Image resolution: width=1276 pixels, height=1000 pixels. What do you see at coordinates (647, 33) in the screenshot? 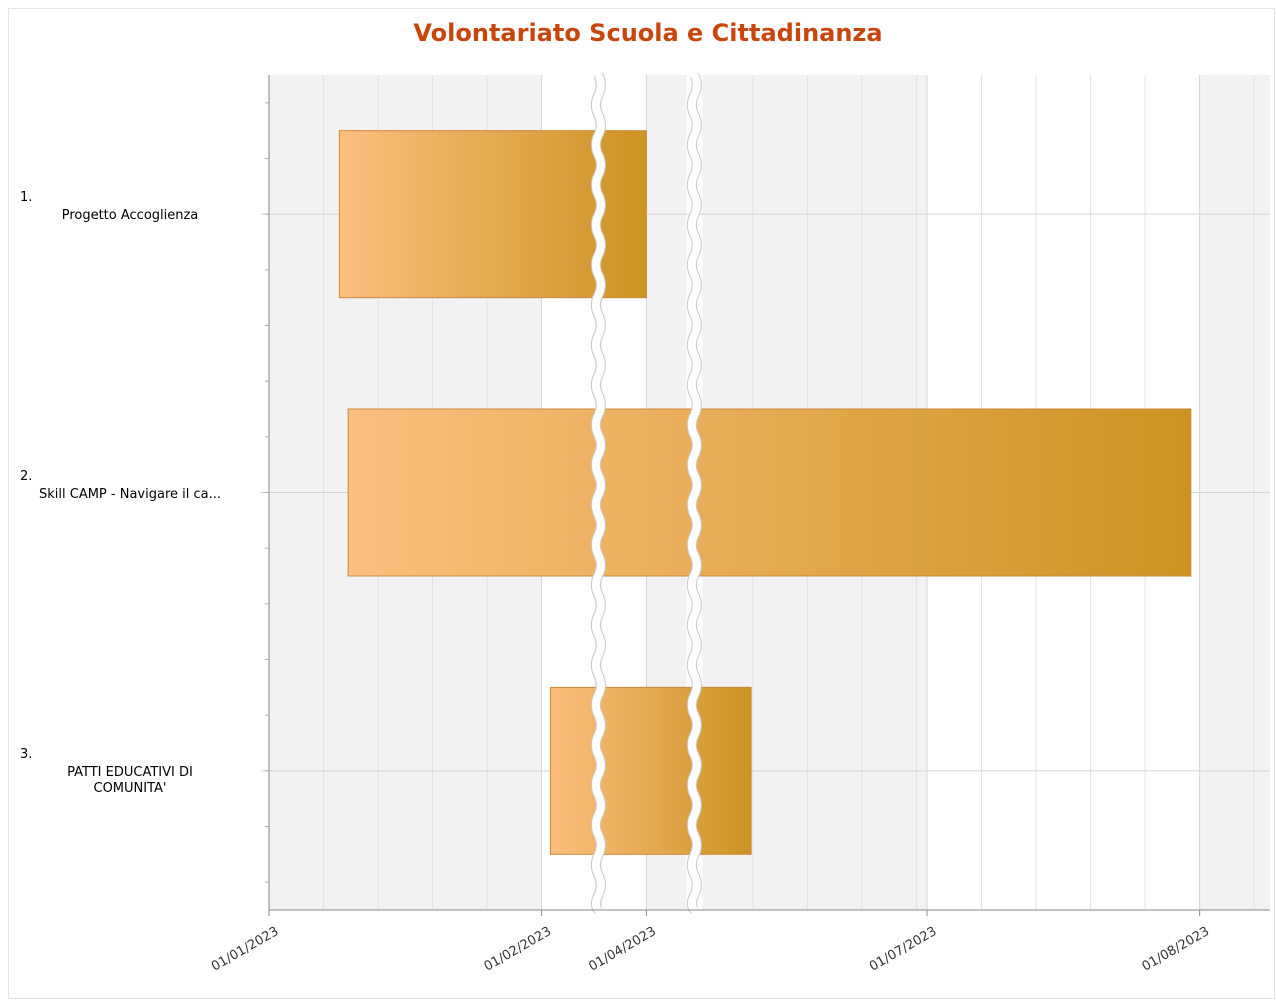
I see `chart-title: Volontariato Scuola e Cittadinanza` at bounding box center [647, 33].